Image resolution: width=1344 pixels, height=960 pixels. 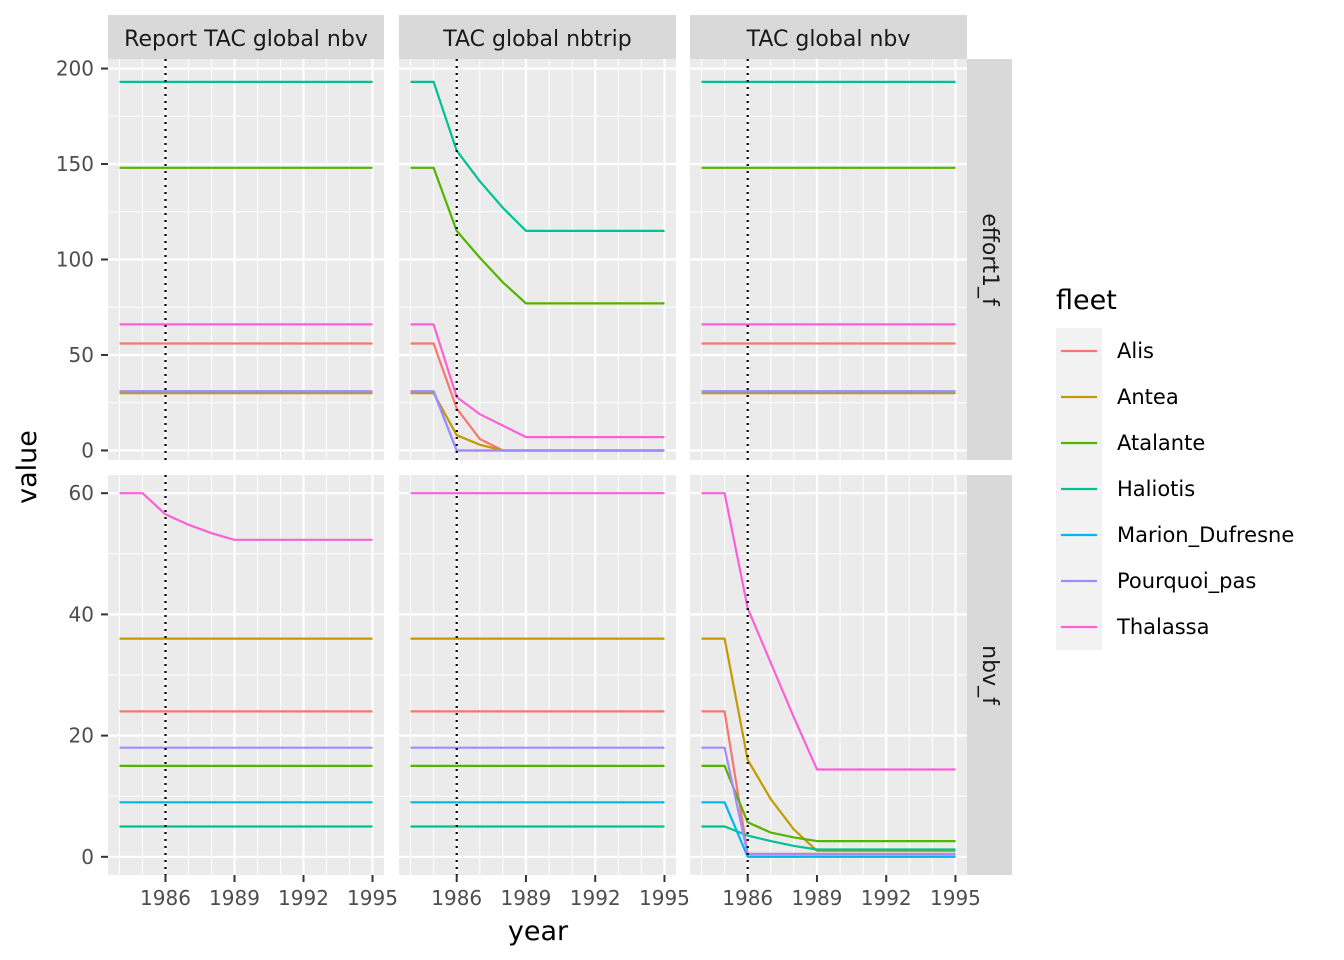 I want to click on legend-label: Pourquoi_pas, so click(x=1186, y=581).